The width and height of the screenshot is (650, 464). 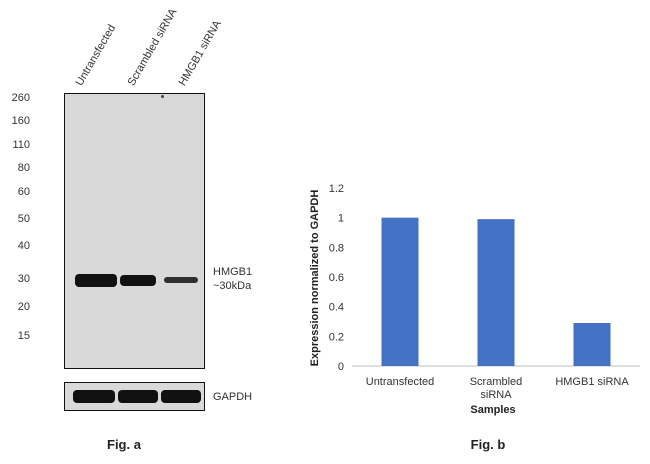 I want to click on y-axis-ticks: 0 0.2 0.4 0.6 0.8 1 1.2, so click(x=336, y=278).